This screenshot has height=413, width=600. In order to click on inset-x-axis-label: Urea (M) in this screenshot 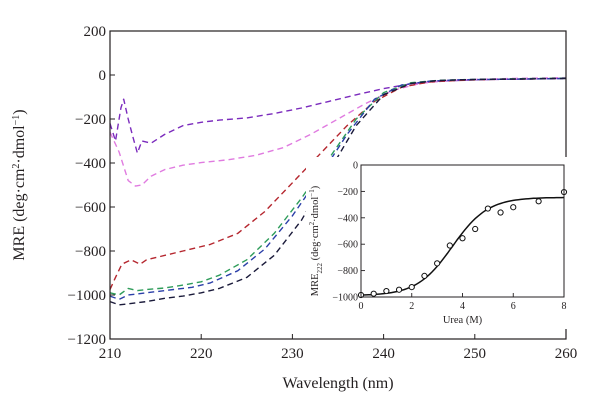, I will do `click(463, 320)`.